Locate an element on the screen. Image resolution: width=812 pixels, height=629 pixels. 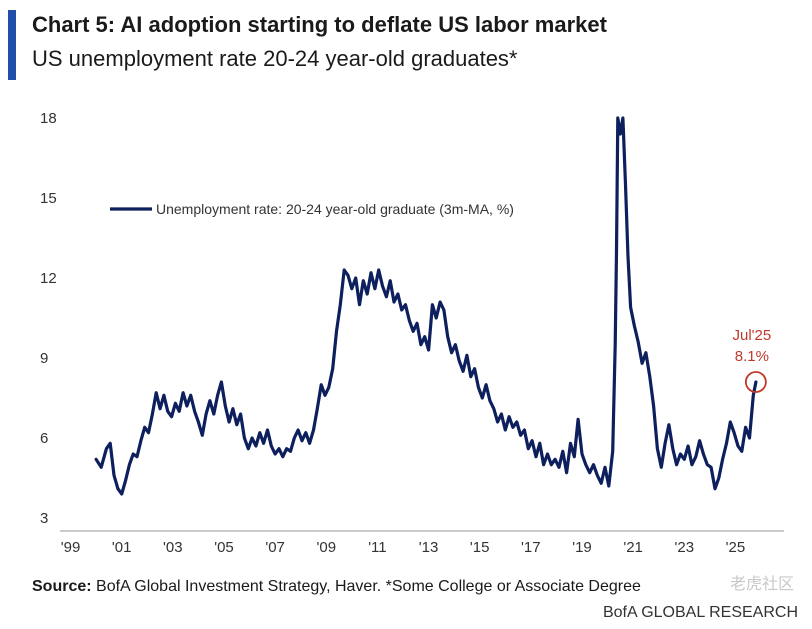
x-tick-label: '17 is located at coordinates (531, 547).